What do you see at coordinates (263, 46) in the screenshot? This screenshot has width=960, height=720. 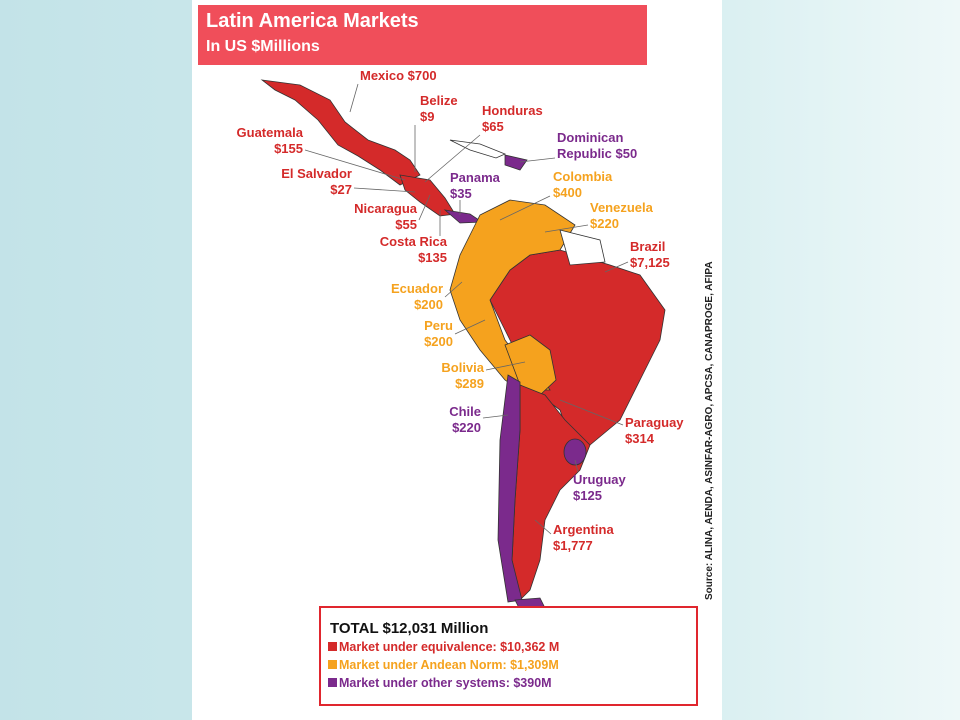 I see `subtitle: In US $Millions` at bounding box center [263, 46].